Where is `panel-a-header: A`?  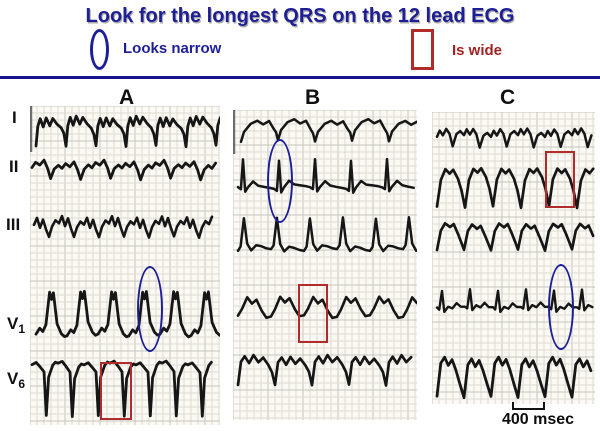
panel-a-header: A is located at coordinates (127, 97).